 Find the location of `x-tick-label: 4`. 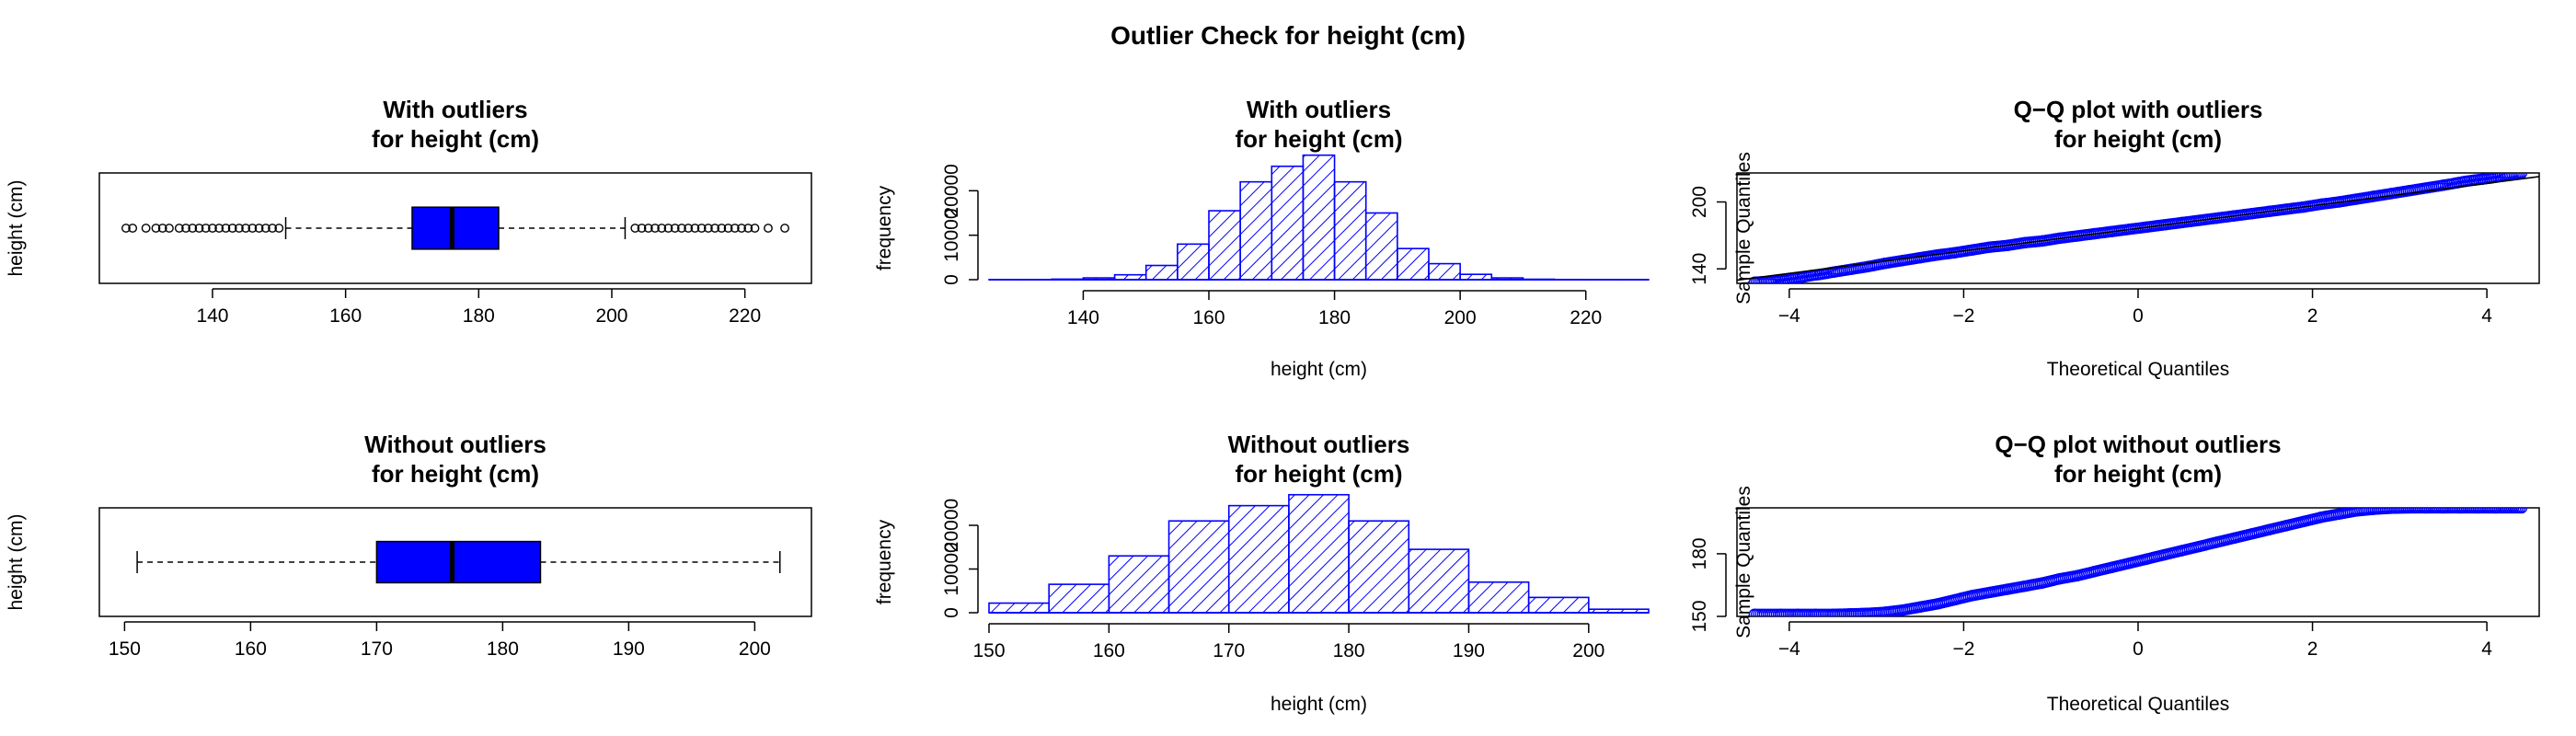

x-tick-label: 4 is located at coordinates (2486, 316).